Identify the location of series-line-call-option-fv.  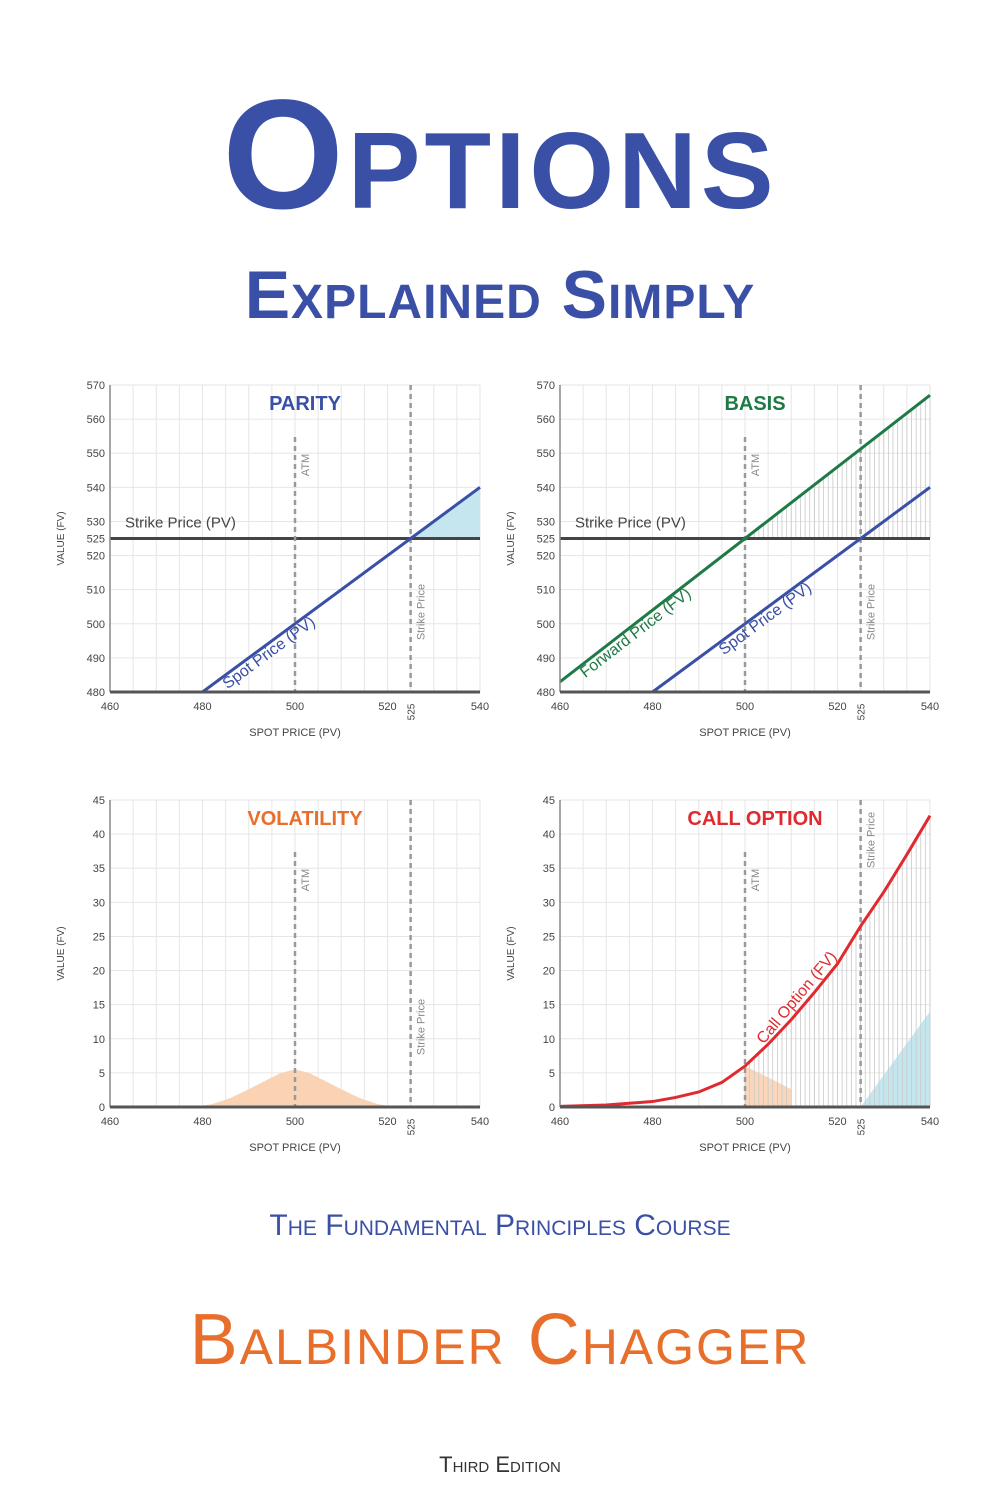
(745, 961).